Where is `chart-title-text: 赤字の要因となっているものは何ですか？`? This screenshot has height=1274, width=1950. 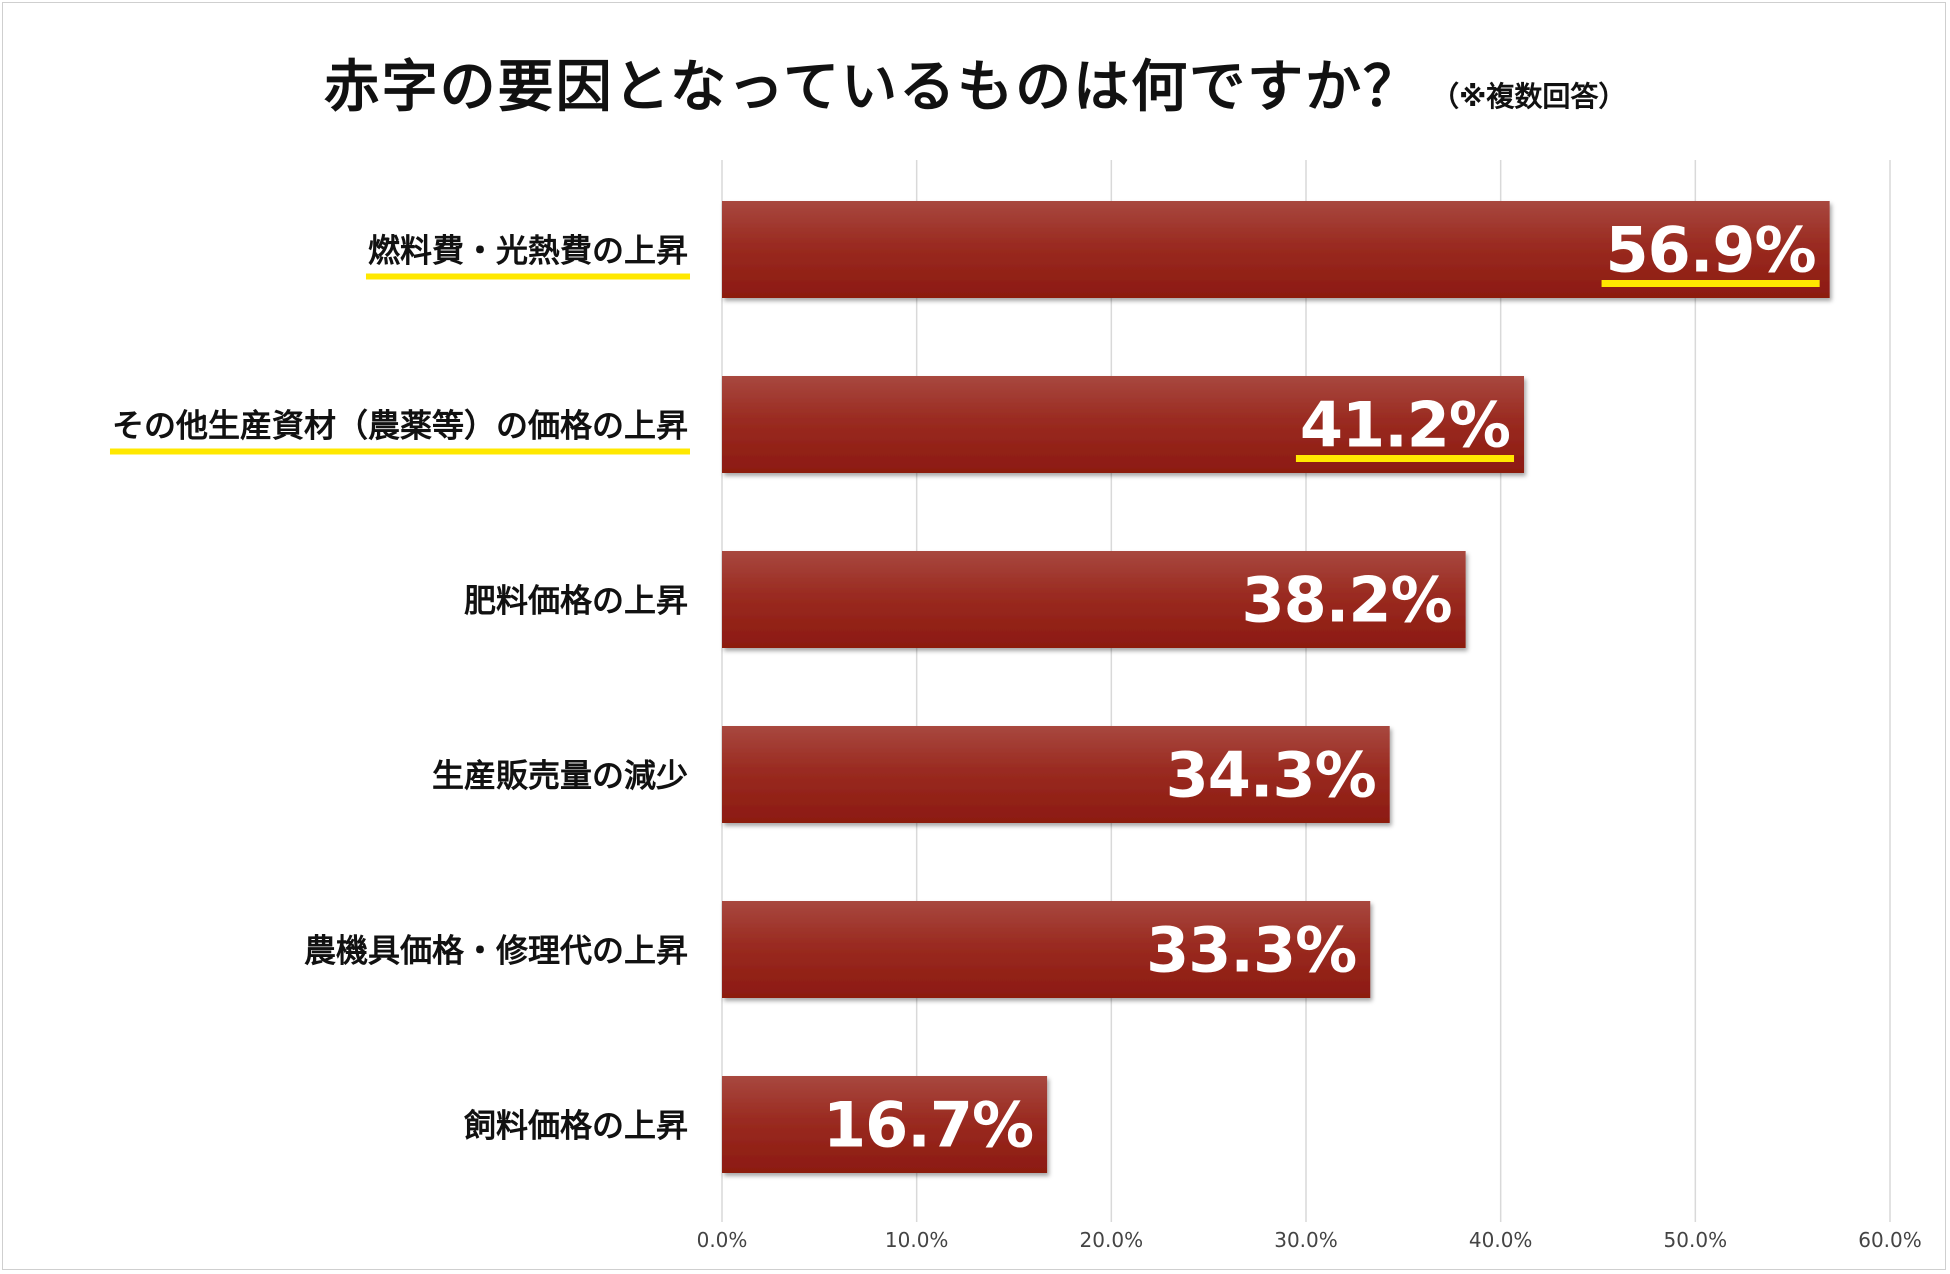
chart-title-text: 赤字の要因となっているものは何ですか？ is located at coordinates (872, 87).